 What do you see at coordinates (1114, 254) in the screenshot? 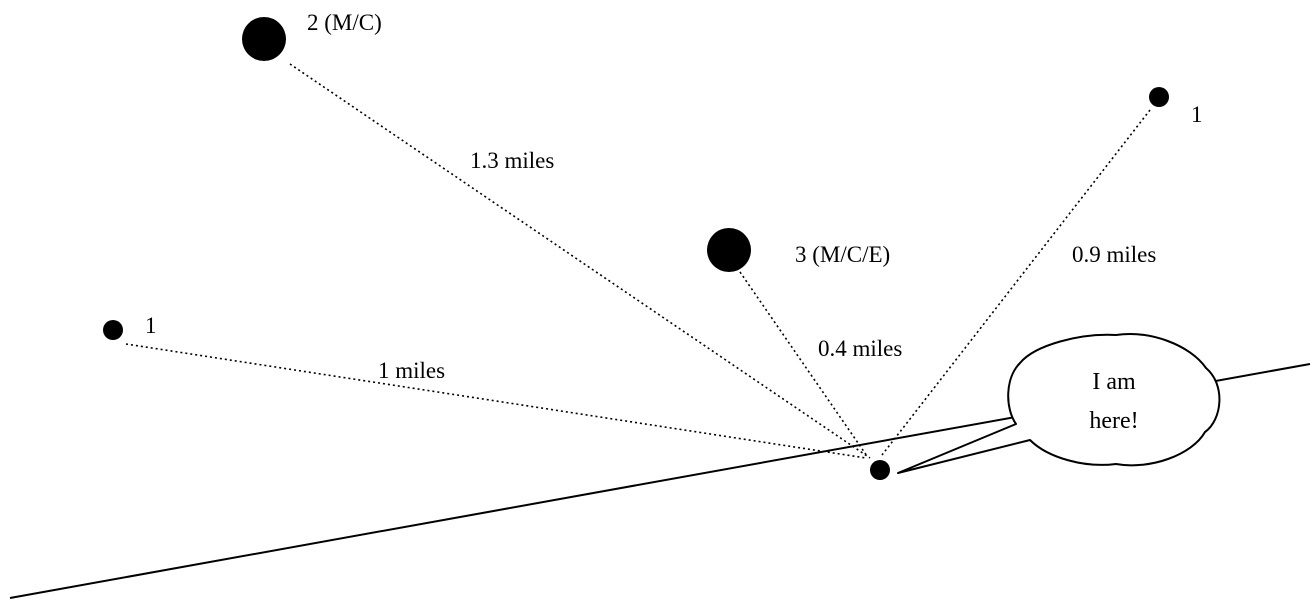
I see `site-1-right-distance-label: 0.9 miles` at bounding box center [1114, 254].